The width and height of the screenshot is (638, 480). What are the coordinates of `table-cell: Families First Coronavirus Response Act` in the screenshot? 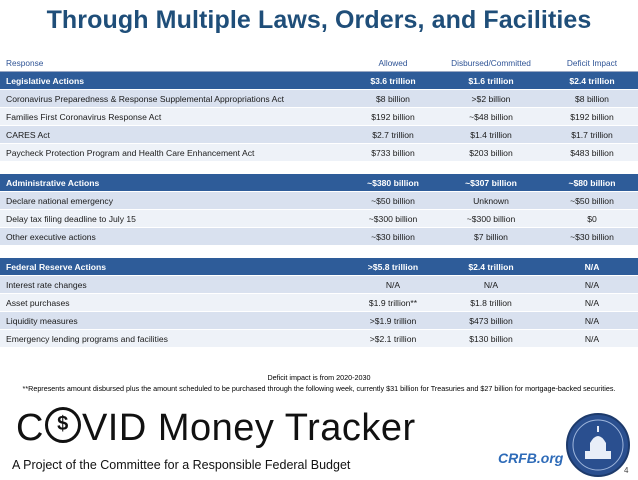 It's located at (175, 116).